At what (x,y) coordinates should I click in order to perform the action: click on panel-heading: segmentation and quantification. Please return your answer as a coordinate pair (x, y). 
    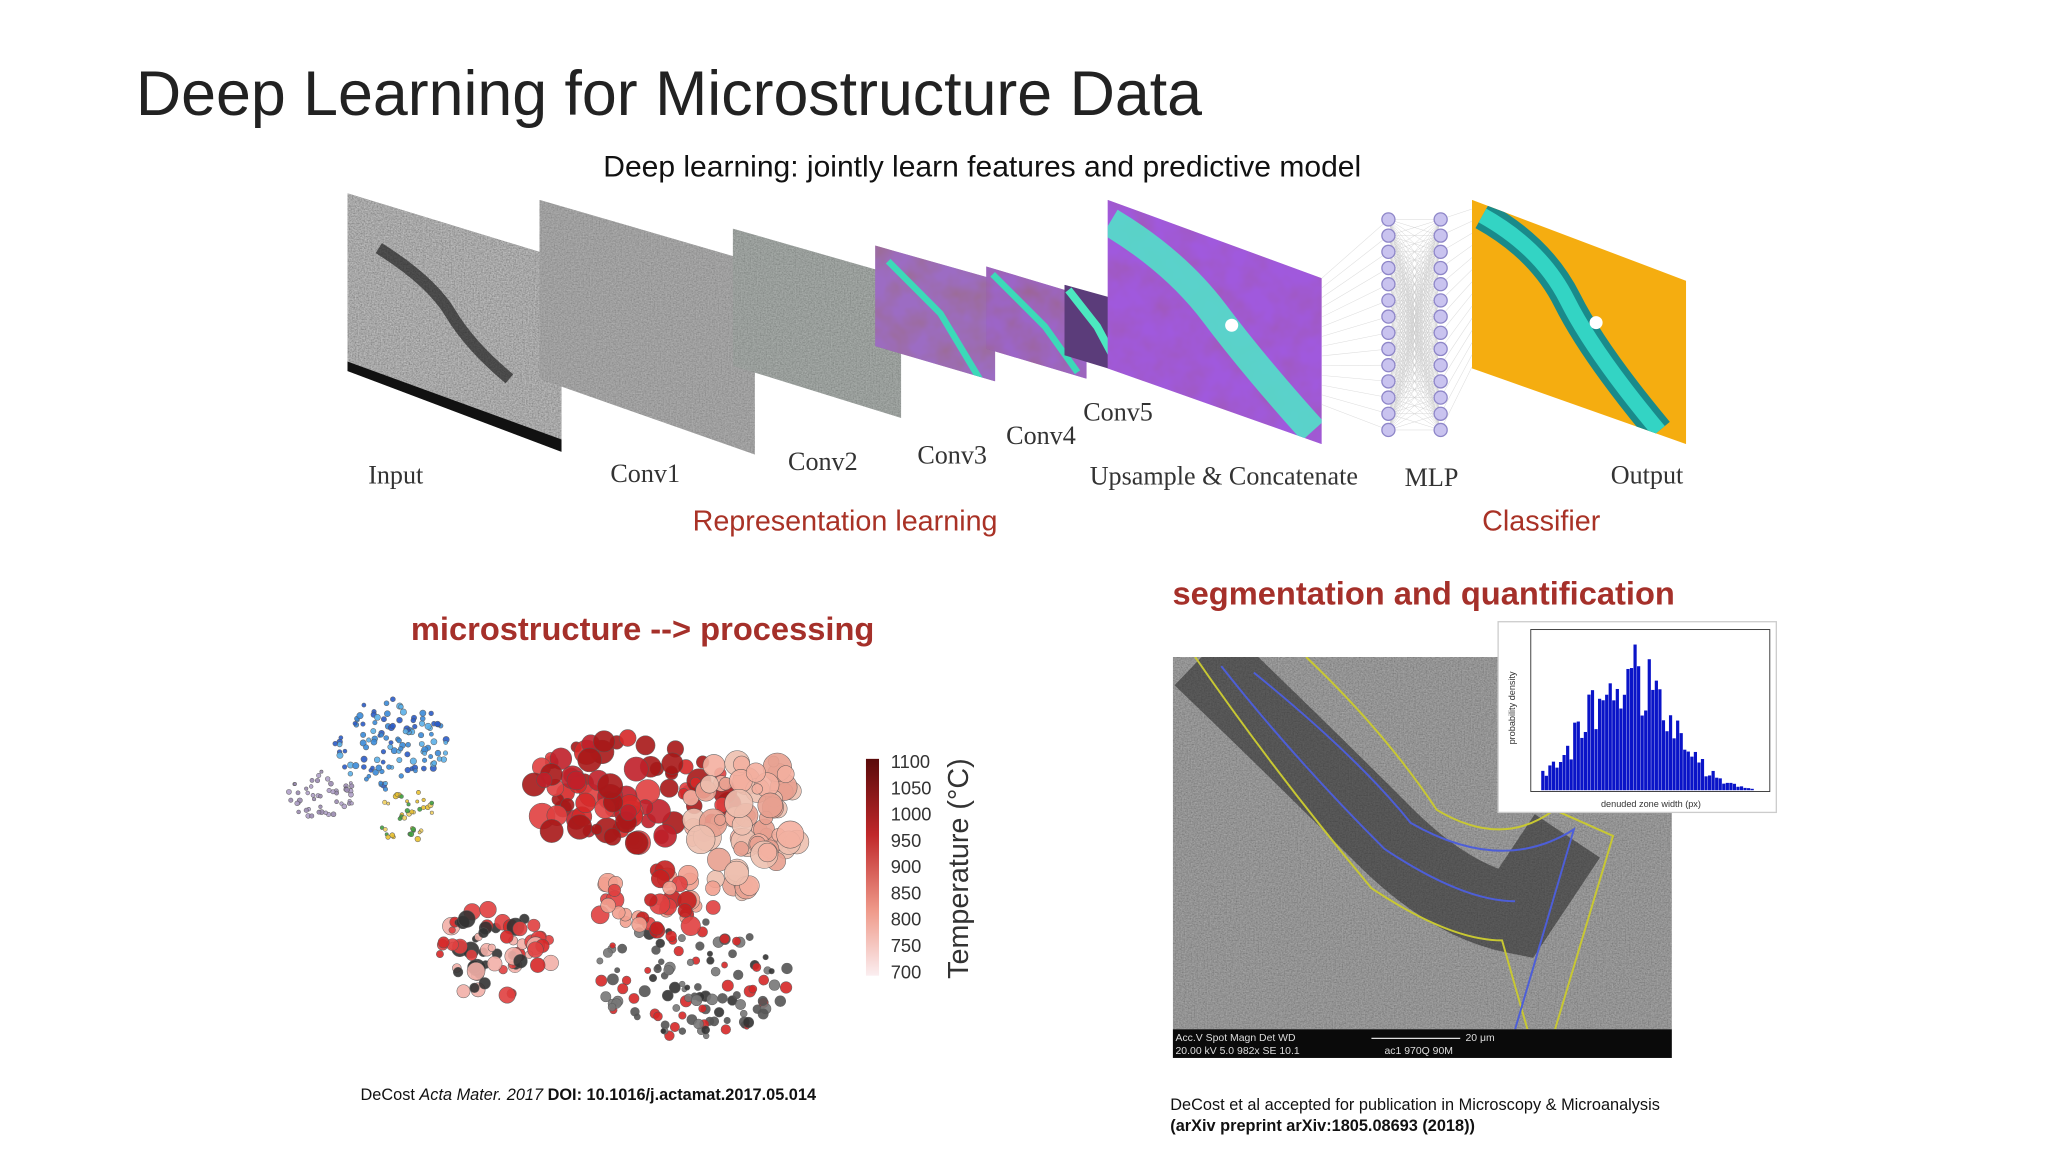
    Looking at the image, I should click on (1424, 593).